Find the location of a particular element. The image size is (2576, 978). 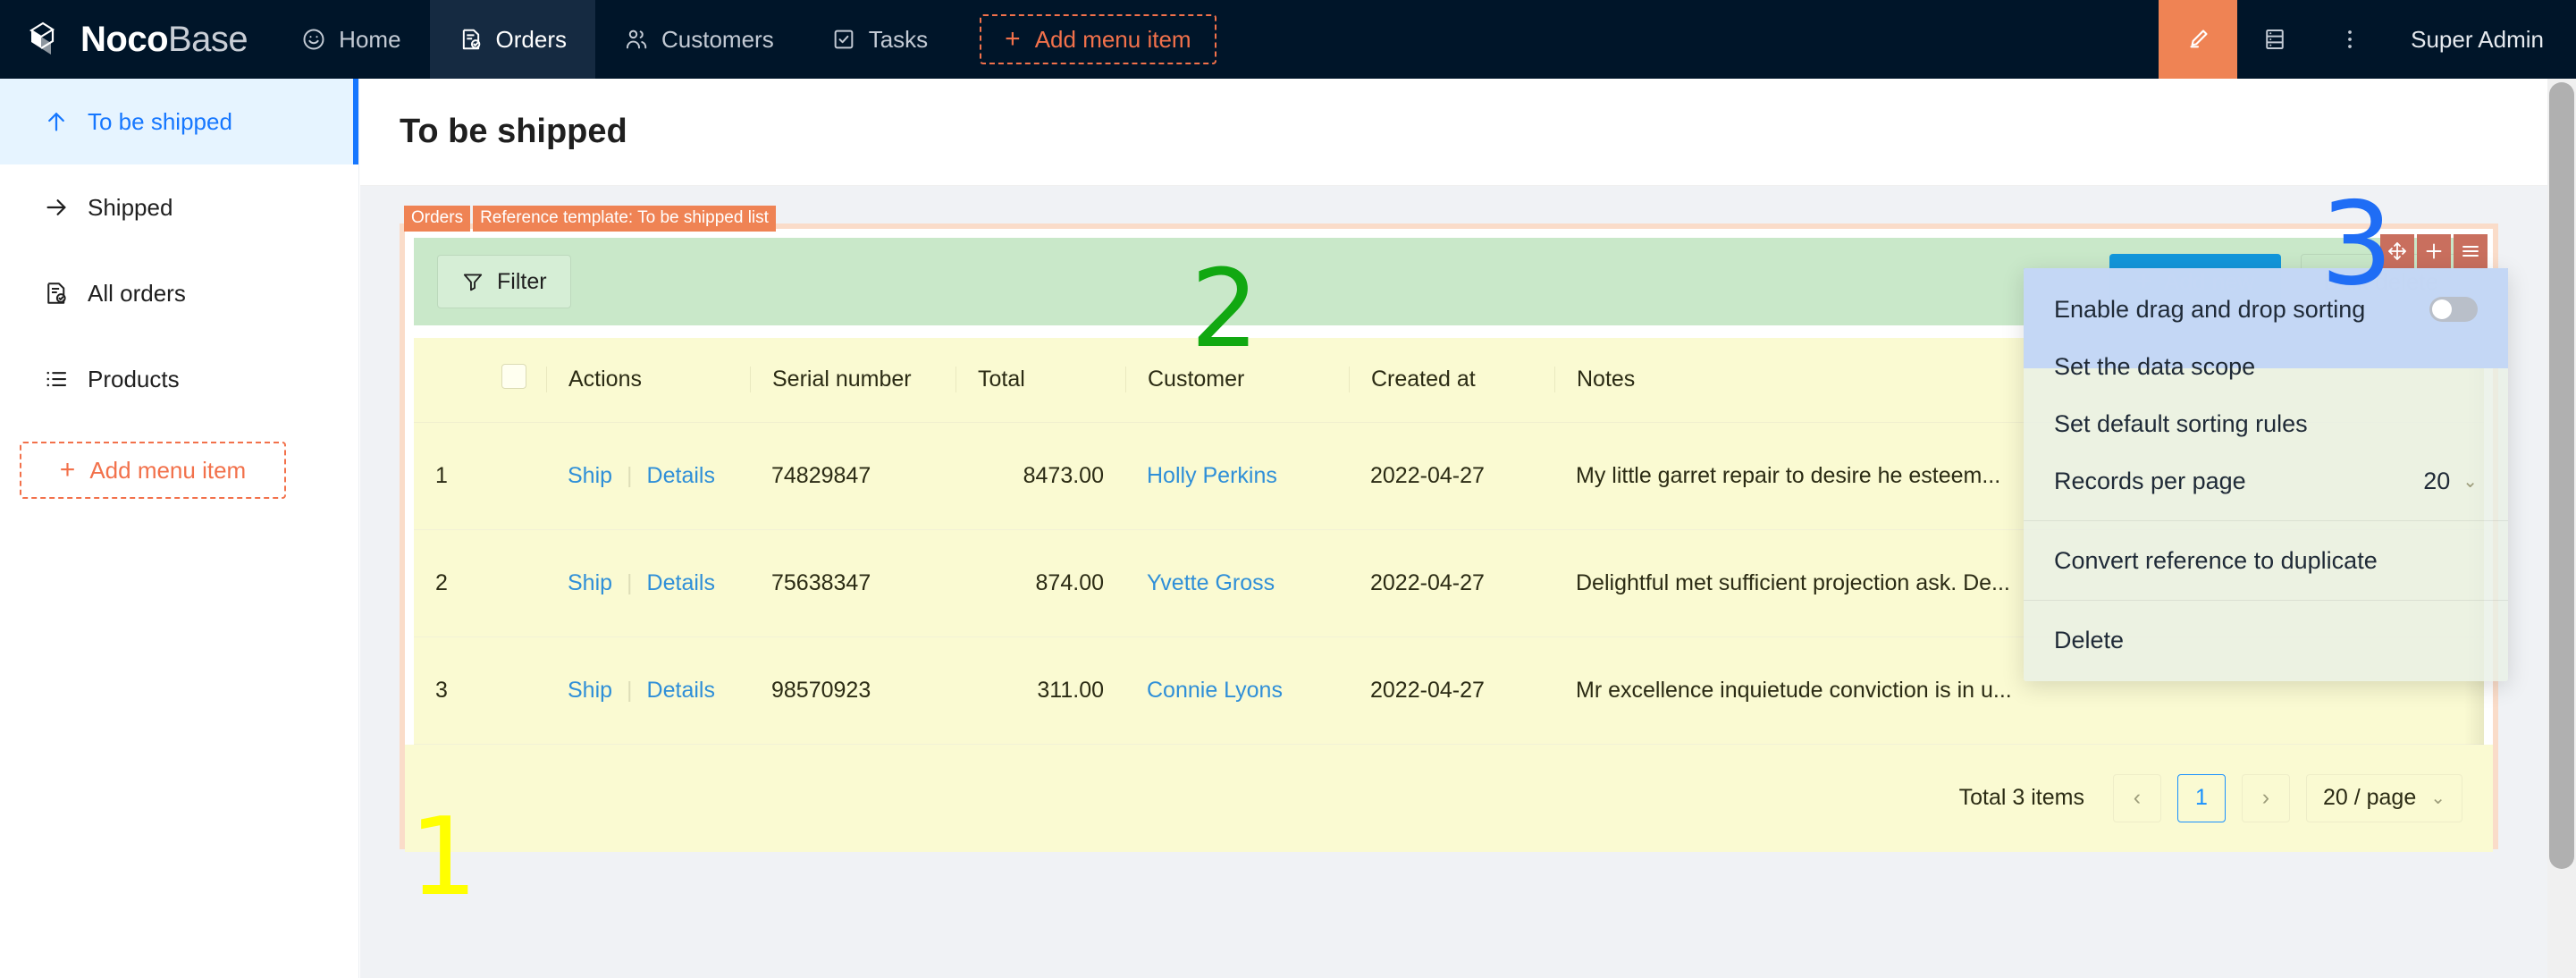

menu-item-set-the-data-scope: Set the data scope is located at coordinates (2266, 366).